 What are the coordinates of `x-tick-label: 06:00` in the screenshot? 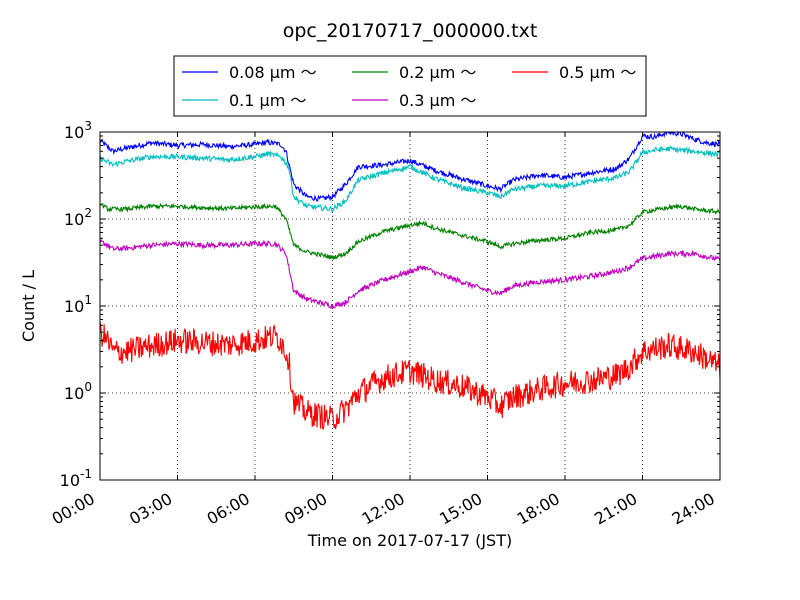 It's located at (228, 509).